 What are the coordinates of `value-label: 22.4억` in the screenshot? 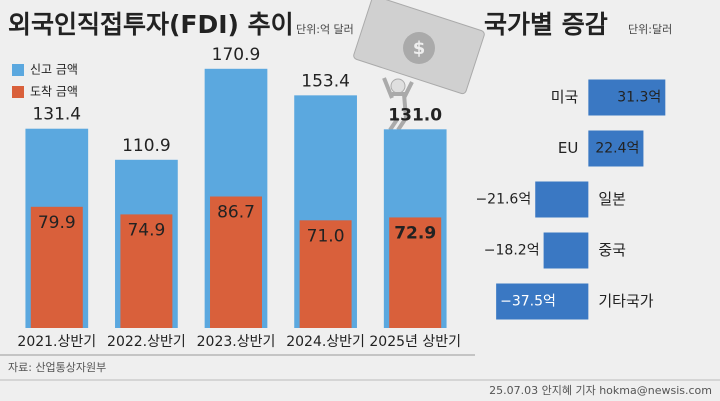 It's located at (617, 149).